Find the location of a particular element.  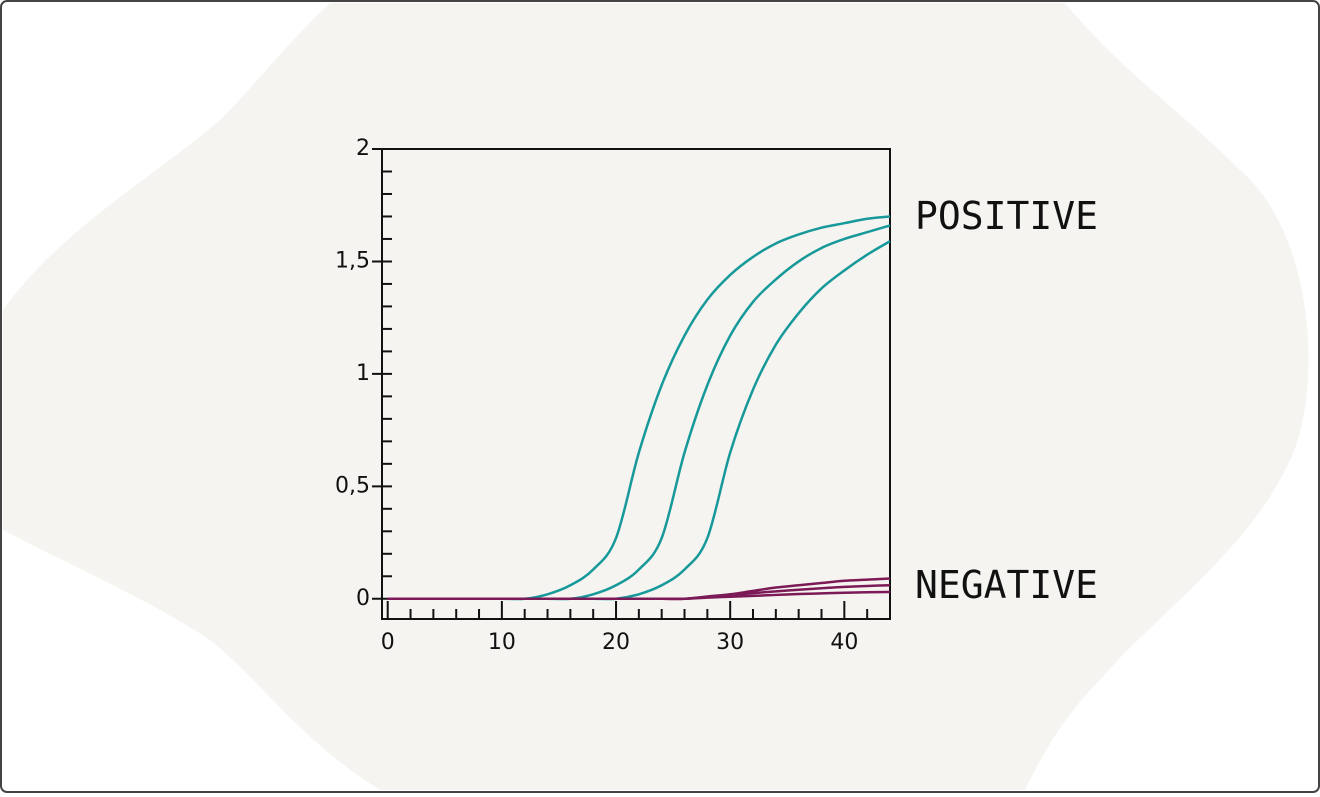

x-tick-label: 30 is located at coordinates (730, 642).